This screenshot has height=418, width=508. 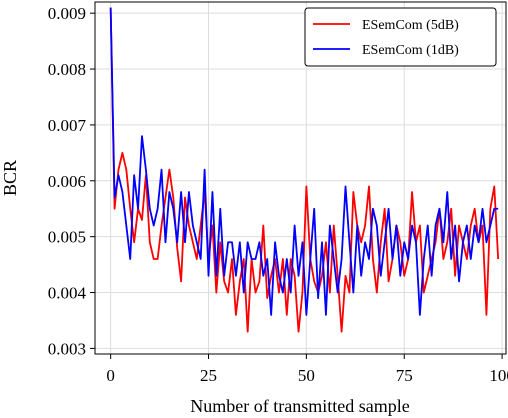 I want to click on legend-label-5db: ESemCom (5dB), so click(x=410, y=25).